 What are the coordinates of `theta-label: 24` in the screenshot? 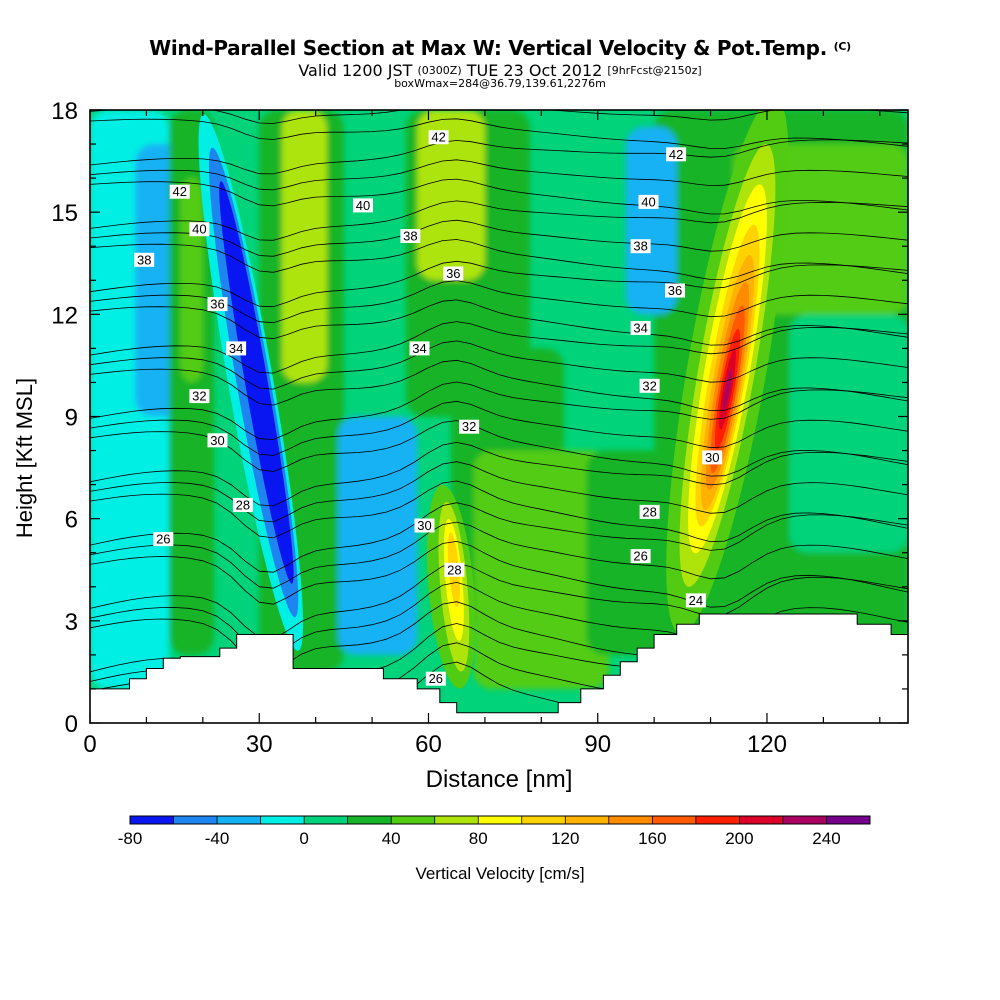 It's located at (695, 600).